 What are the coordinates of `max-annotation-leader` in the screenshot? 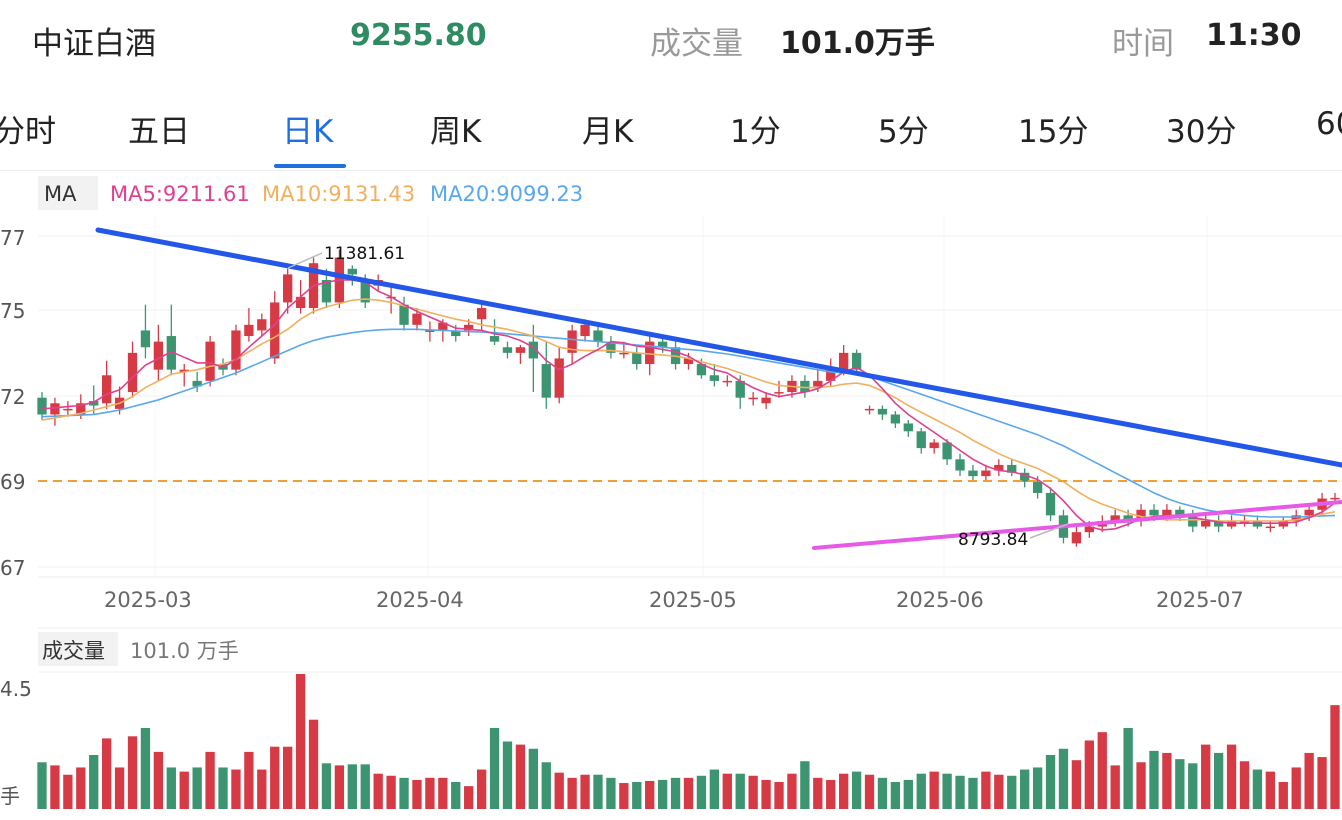 It's located at (305, 260).